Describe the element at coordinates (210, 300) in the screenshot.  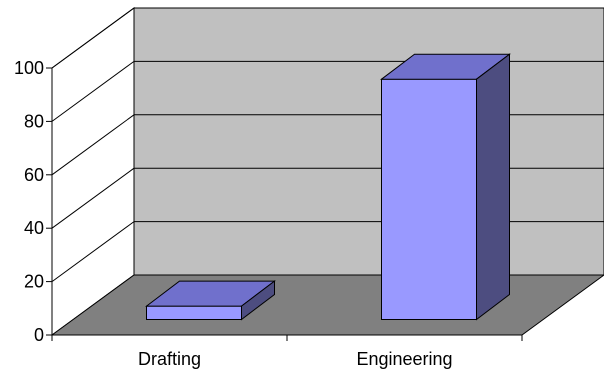
I see `bar` at that location.